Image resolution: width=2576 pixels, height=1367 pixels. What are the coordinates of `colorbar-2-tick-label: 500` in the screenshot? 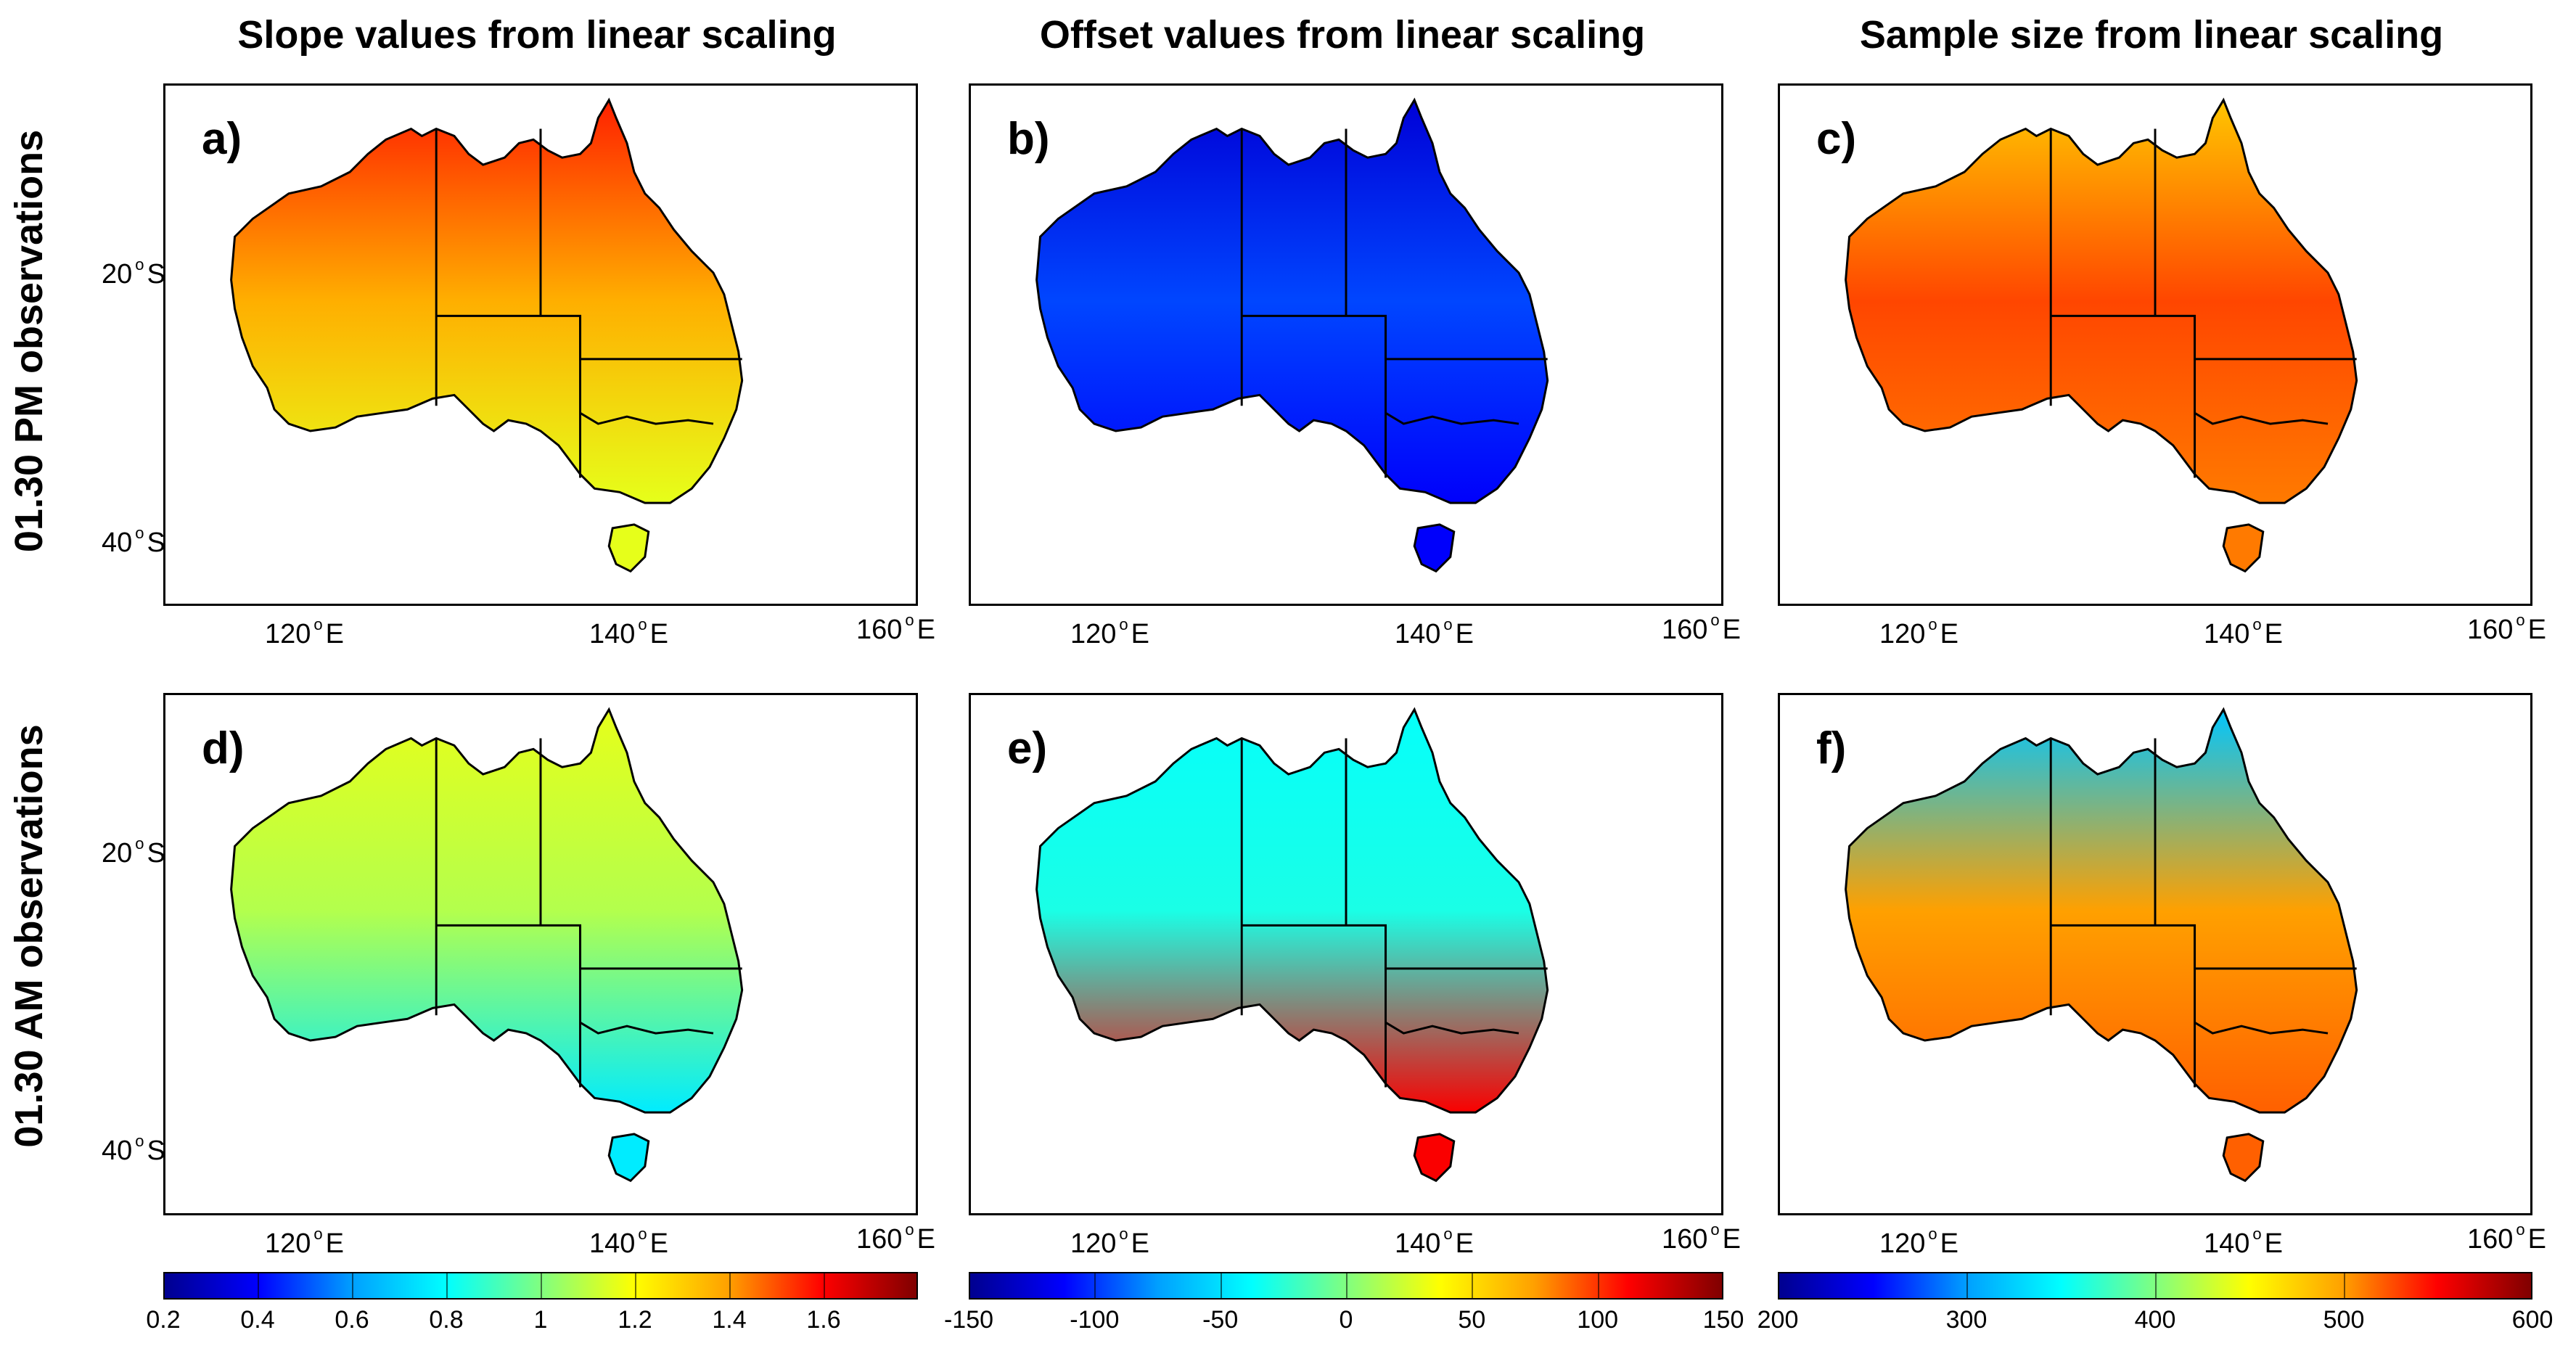 It's located at (2344, 1320).